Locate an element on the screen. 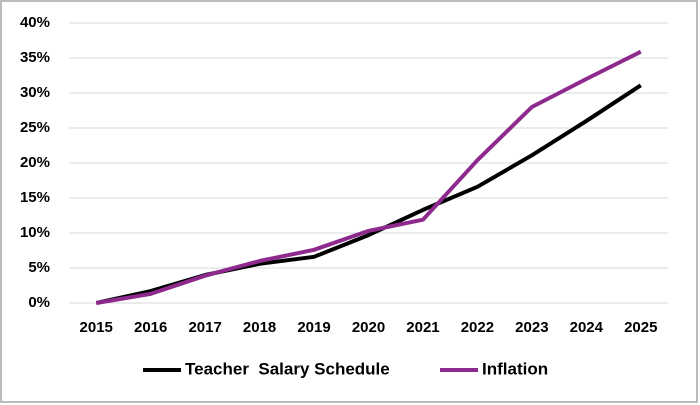  y-tick-label: 40% is located at coordinates (35, 22).